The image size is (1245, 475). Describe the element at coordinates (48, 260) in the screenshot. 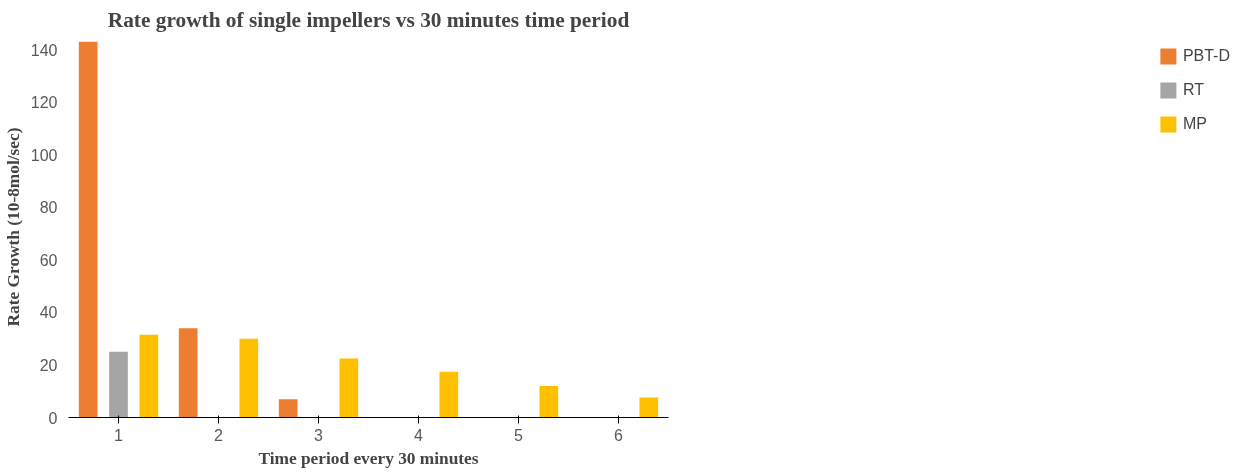

I see `y-tick-label: 60` at that location.